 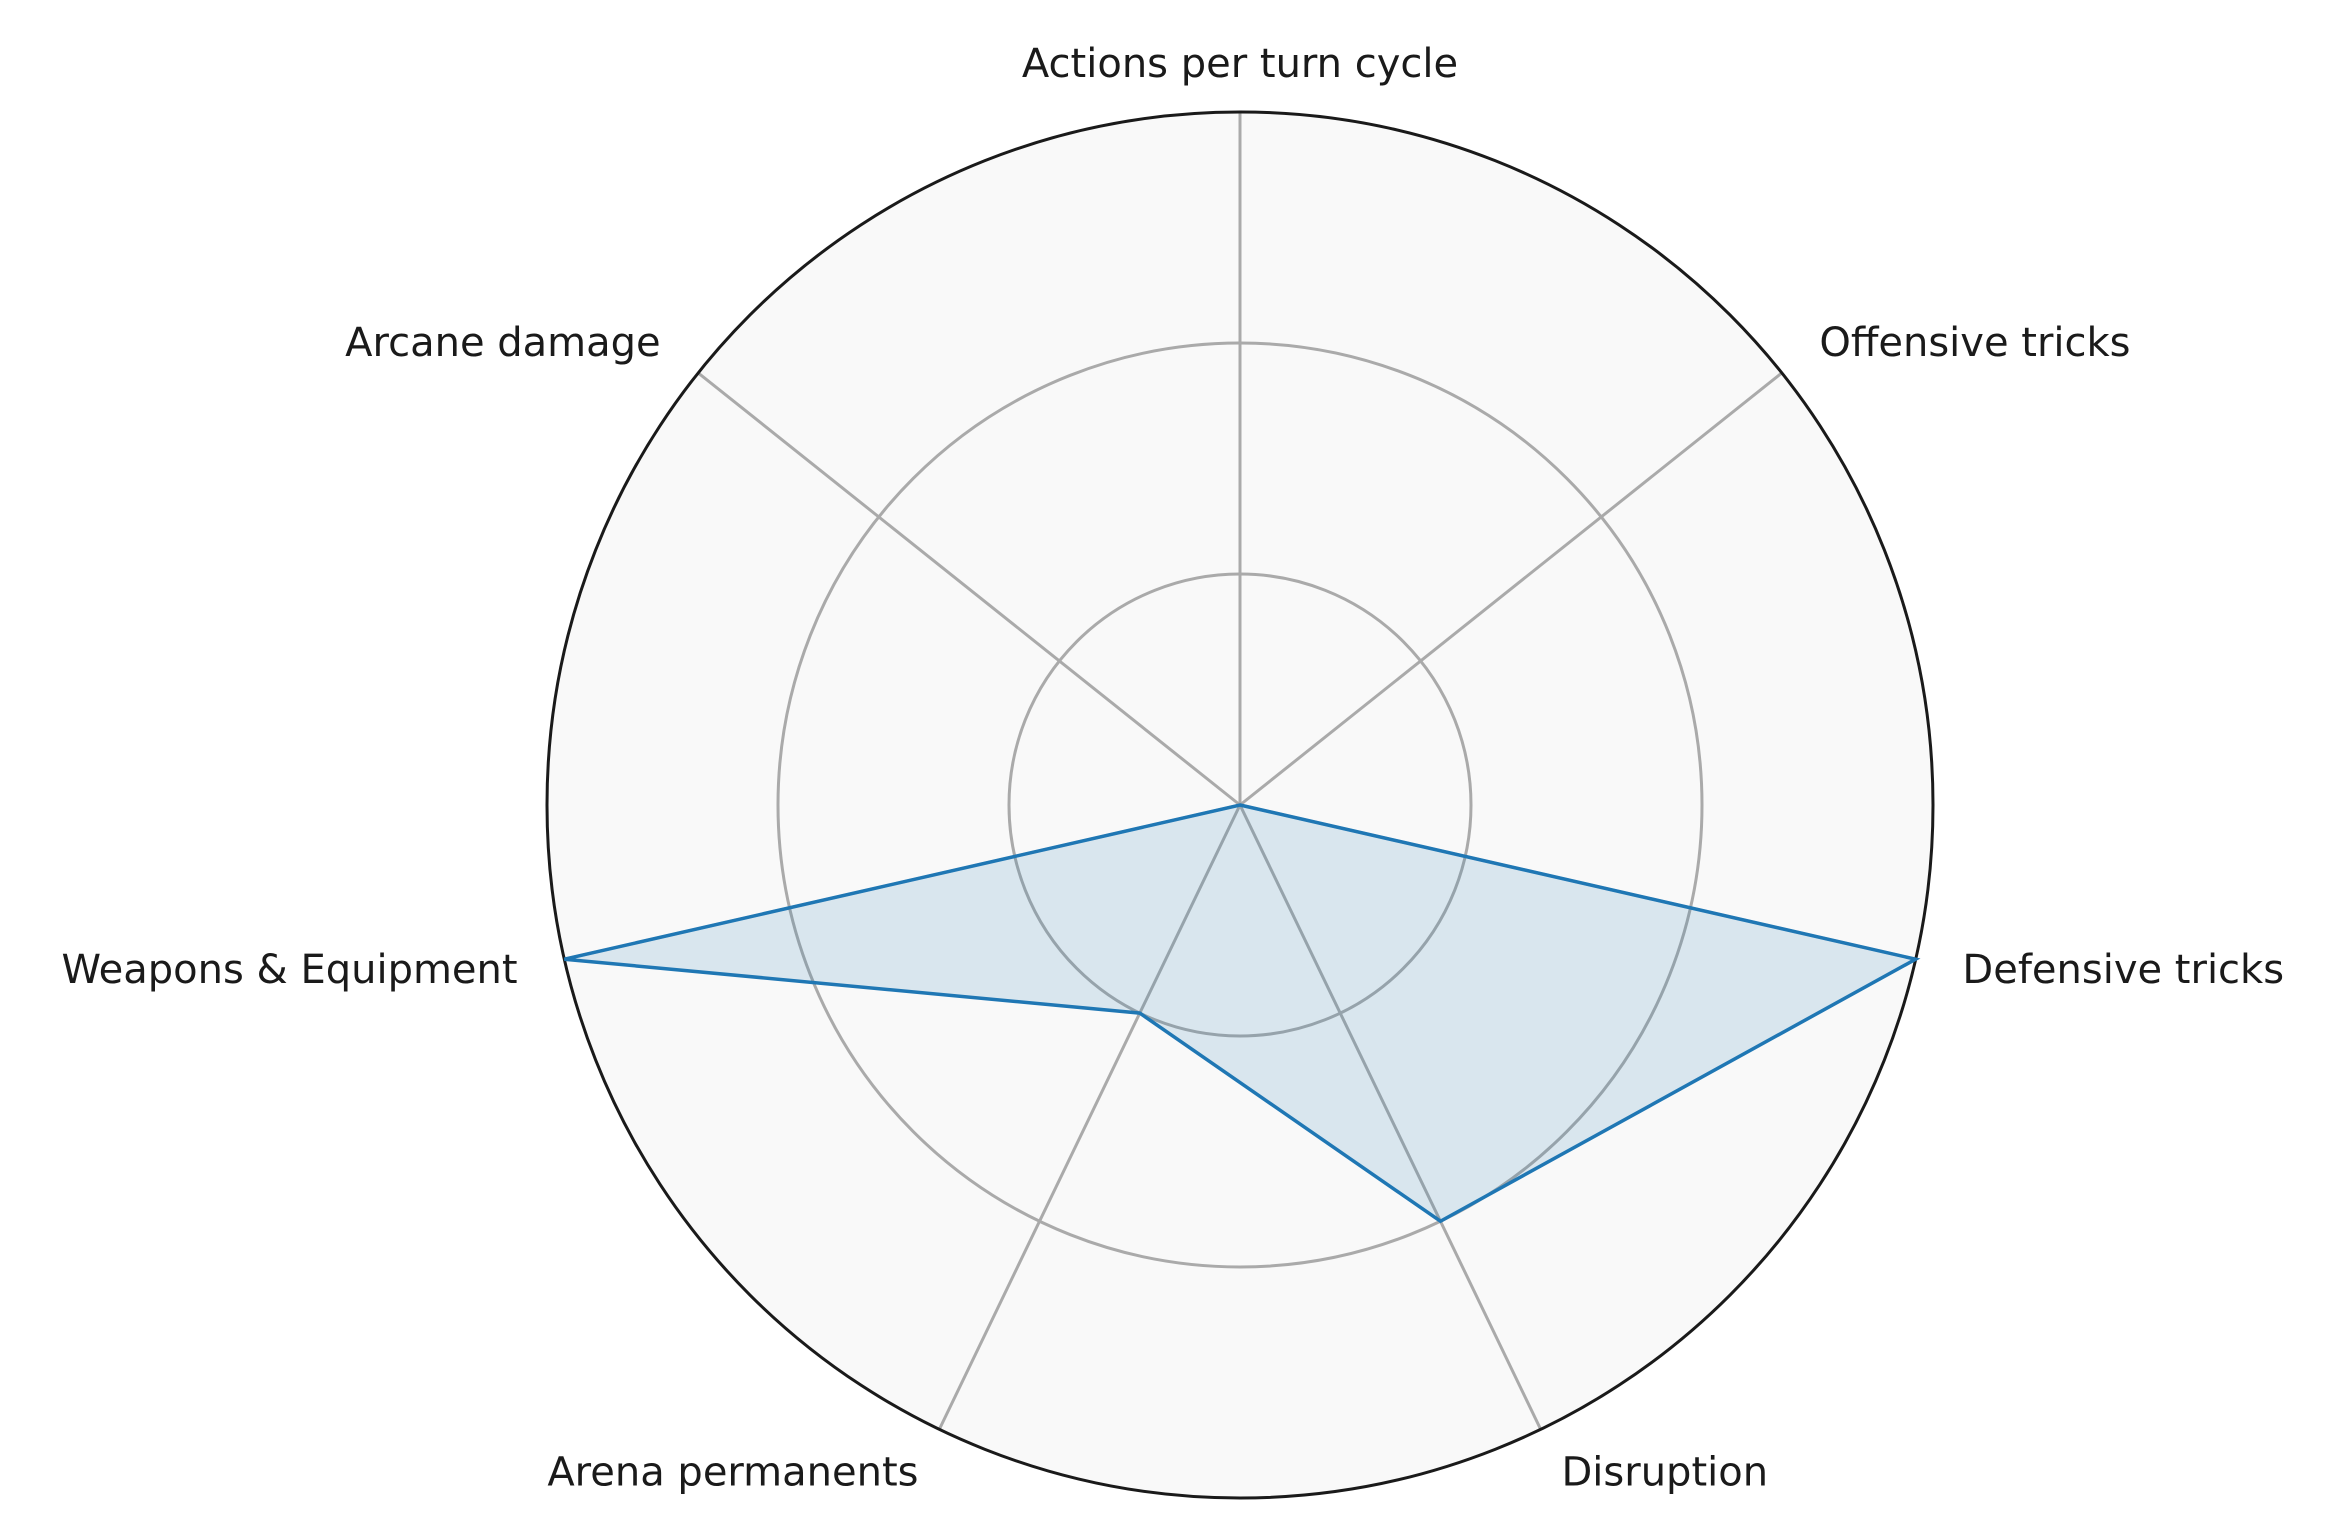 I want to click on axis-label-2: Offensive tricks, so click(x=1974, y=343).